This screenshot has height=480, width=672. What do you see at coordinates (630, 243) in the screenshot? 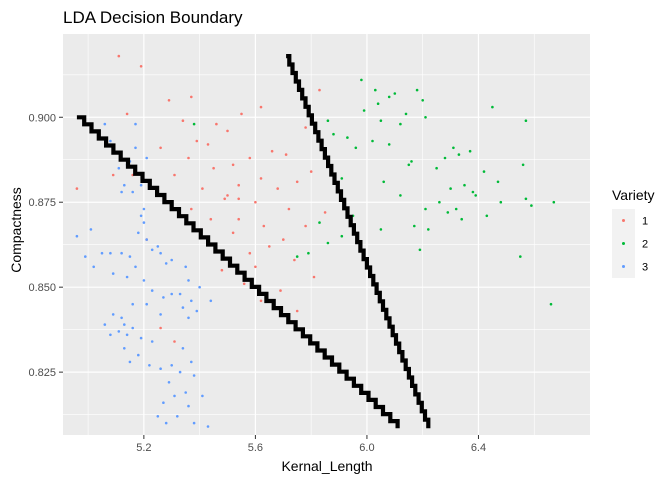
I see `legend-keys: 1 2 3` at bounding box center [630, 243].